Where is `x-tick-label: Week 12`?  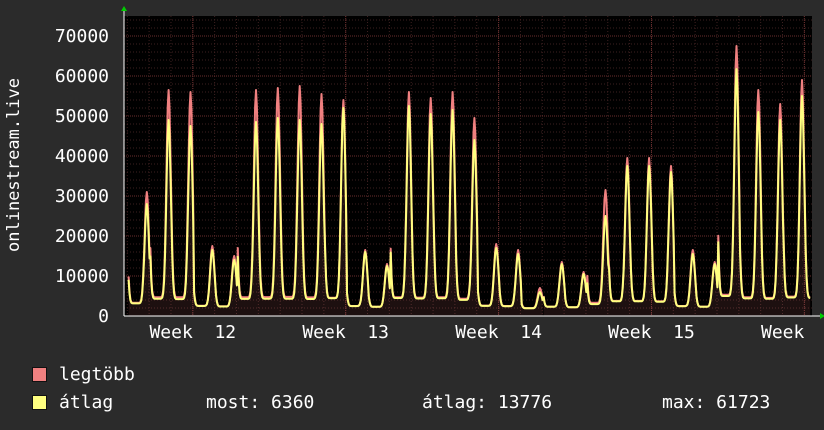
x-tick-label: Week 12 is located at coordinates (192, 332).